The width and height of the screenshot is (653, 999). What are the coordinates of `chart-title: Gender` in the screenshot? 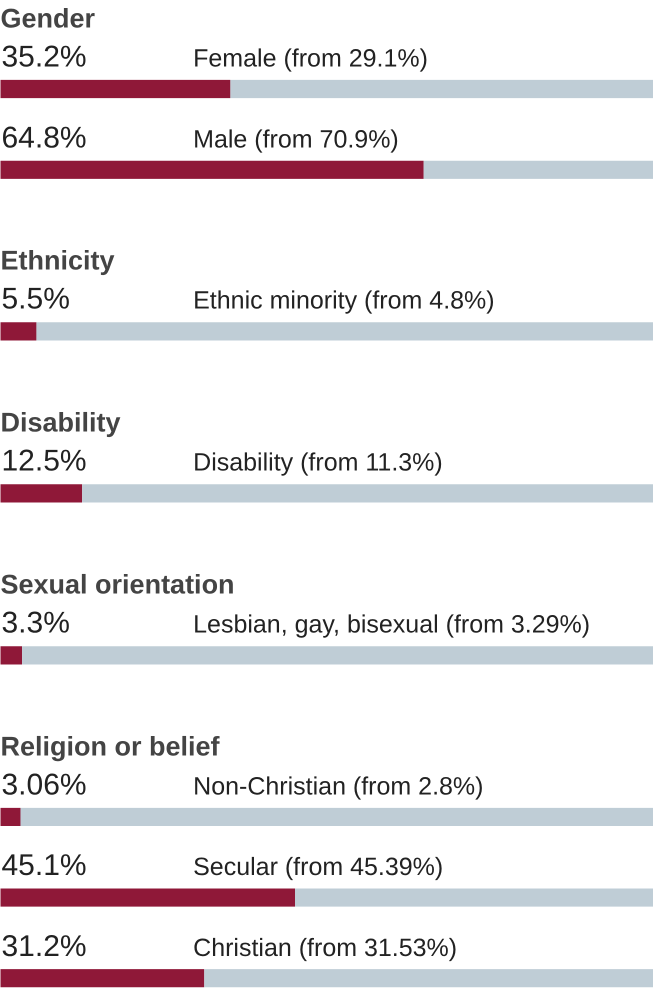 It's located at (48, 19).